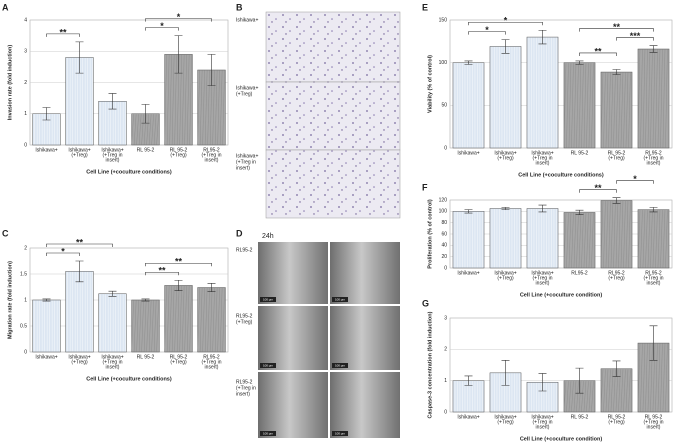 This screenshot has width=676, height=448. Describe the element at coordinates (425, 303) in the screenshot. I see `panel-label: G` at that location.